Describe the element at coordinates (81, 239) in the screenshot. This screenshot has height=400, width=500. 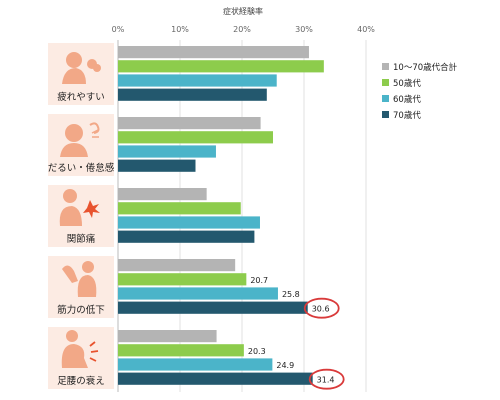
I see `category-label: 関節痛` at that location.